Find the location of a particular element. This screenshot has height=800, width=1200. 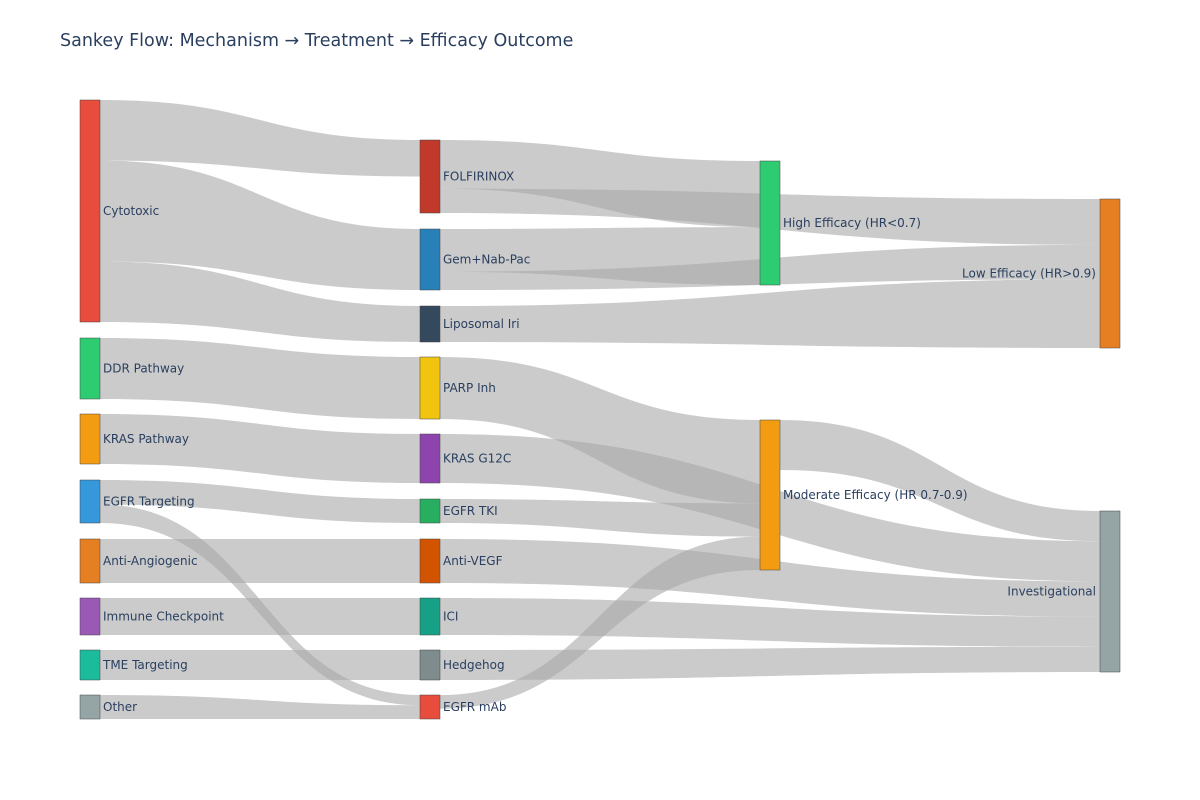

sankey-link-cytotoxic-to-gemnab is located at coordinates (260, 225).